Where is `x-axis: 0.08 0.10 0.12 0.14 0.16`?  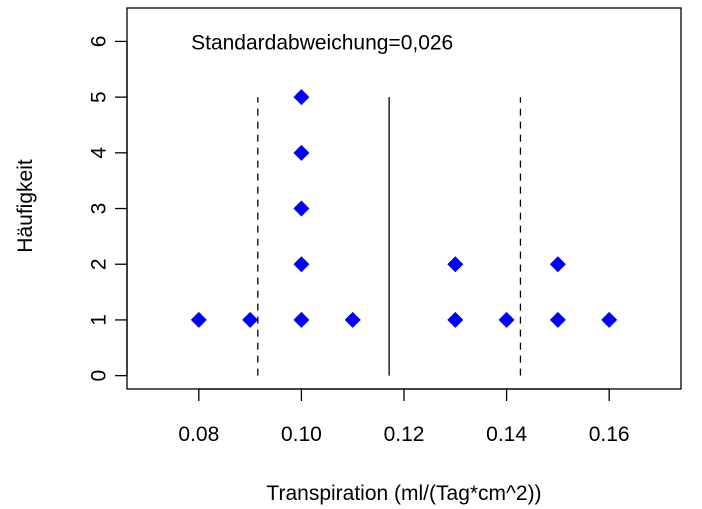 x-axis: 0.08 0.10 0.12 0.14 0.16 is located at coordinates (404, 417).